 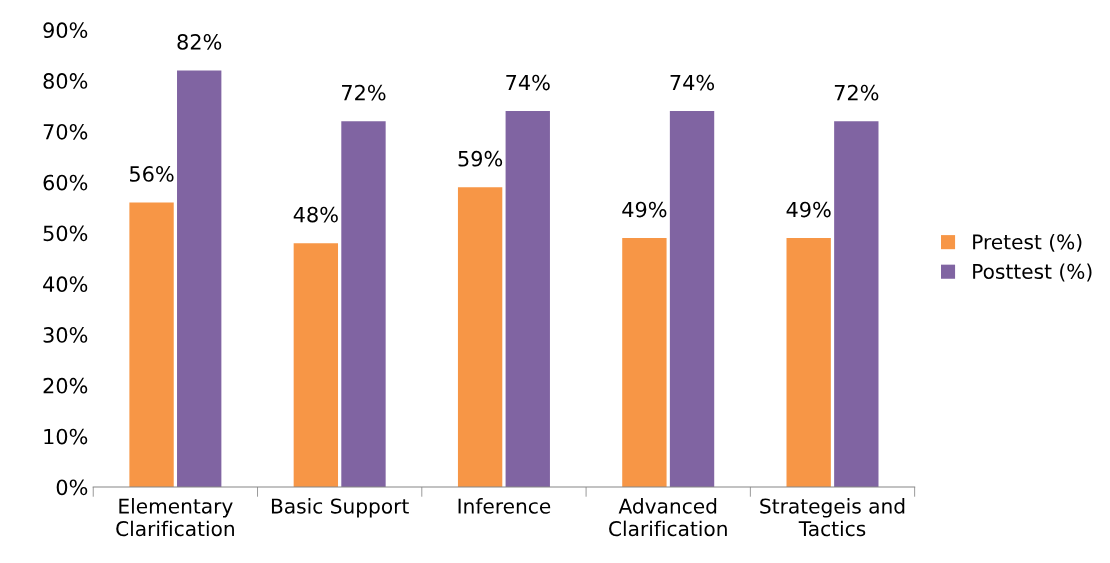 I want to click on y-tick-label: 0%, so click(x=72, y=487).